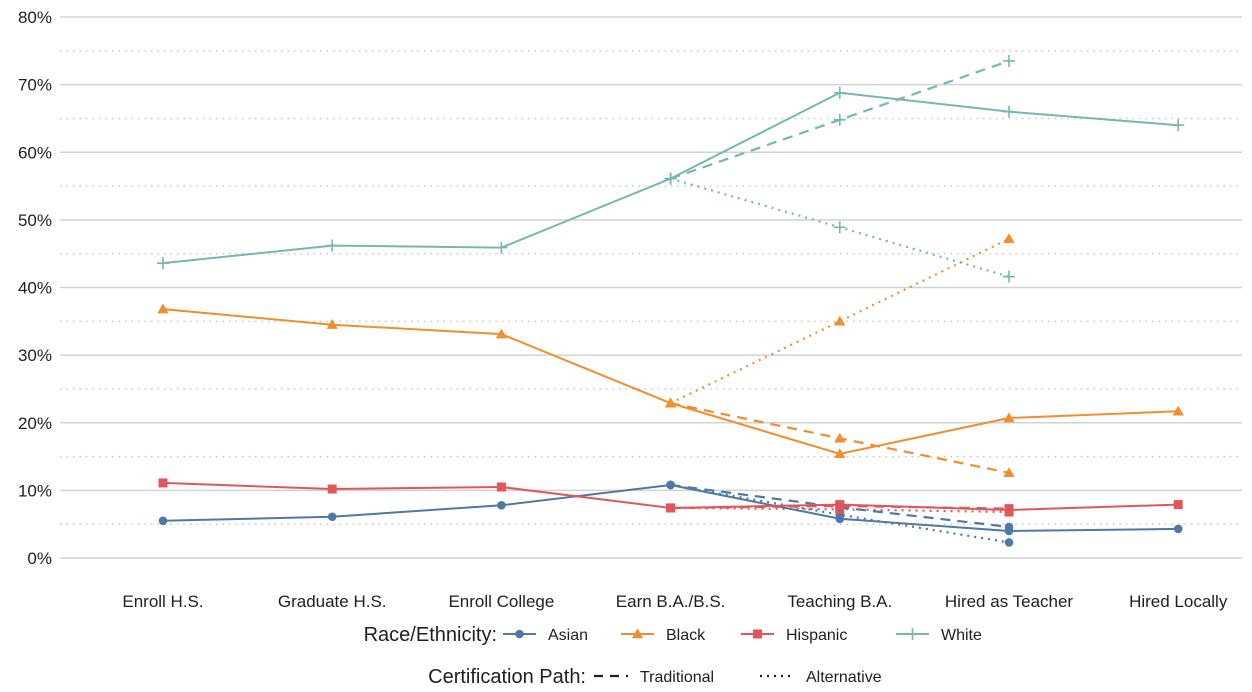 This screenshot has width=1252, height=692. Describe the element at coordinates (507, 677) in the screenshot. I see `legend-path-title: Certification Path:` at that location.